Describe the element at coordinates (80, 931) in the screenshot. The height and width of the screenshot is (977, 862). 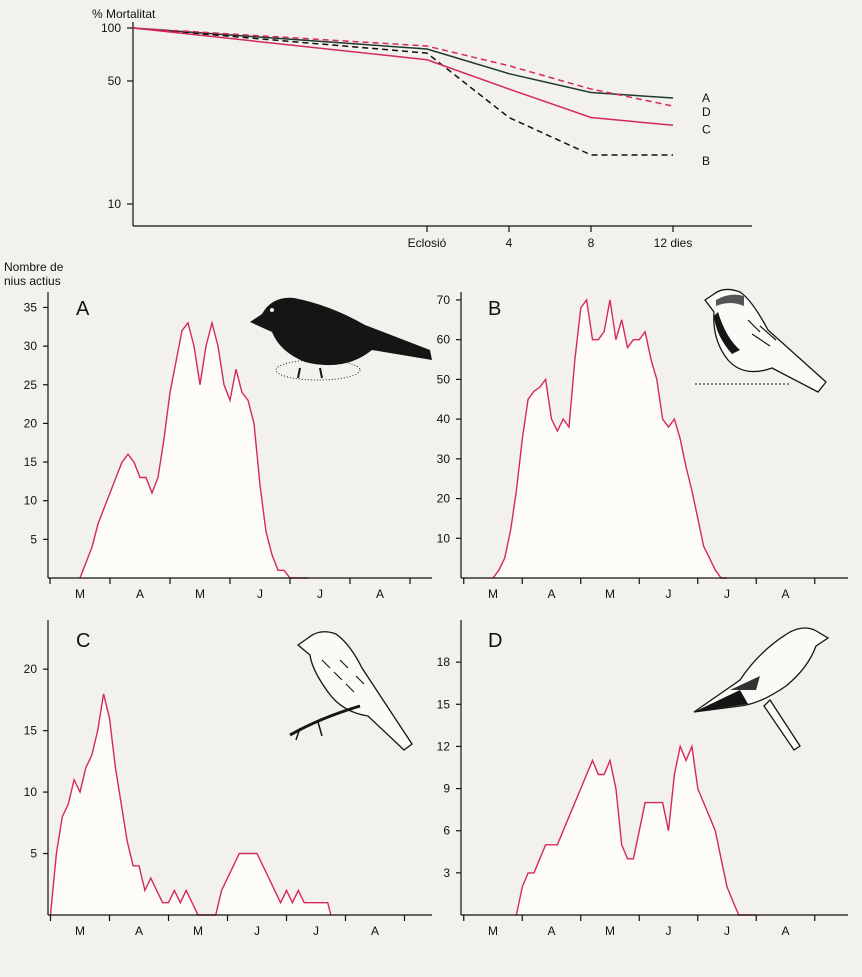
I see `panel-c-month-label-0: M` at that location.